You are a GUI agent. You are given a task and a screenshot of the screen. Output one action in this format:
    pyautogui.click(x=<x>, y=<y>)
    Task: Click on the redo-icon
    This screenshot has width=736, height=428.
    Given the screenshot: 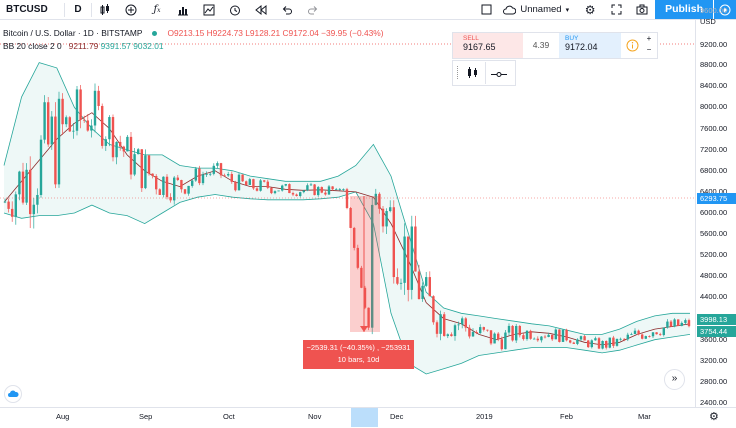 What is the action you would take?
    pyautogui.click(x=313, y=10)
    